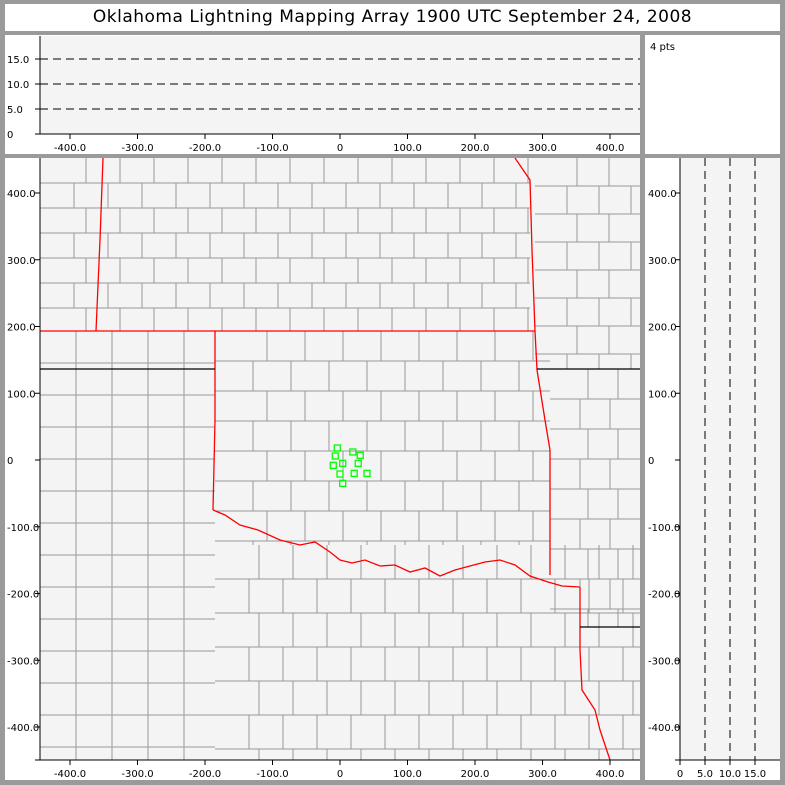 This screenshot has height=785, width=785. I want to click on altitude-plot-area, so click(340, 85).